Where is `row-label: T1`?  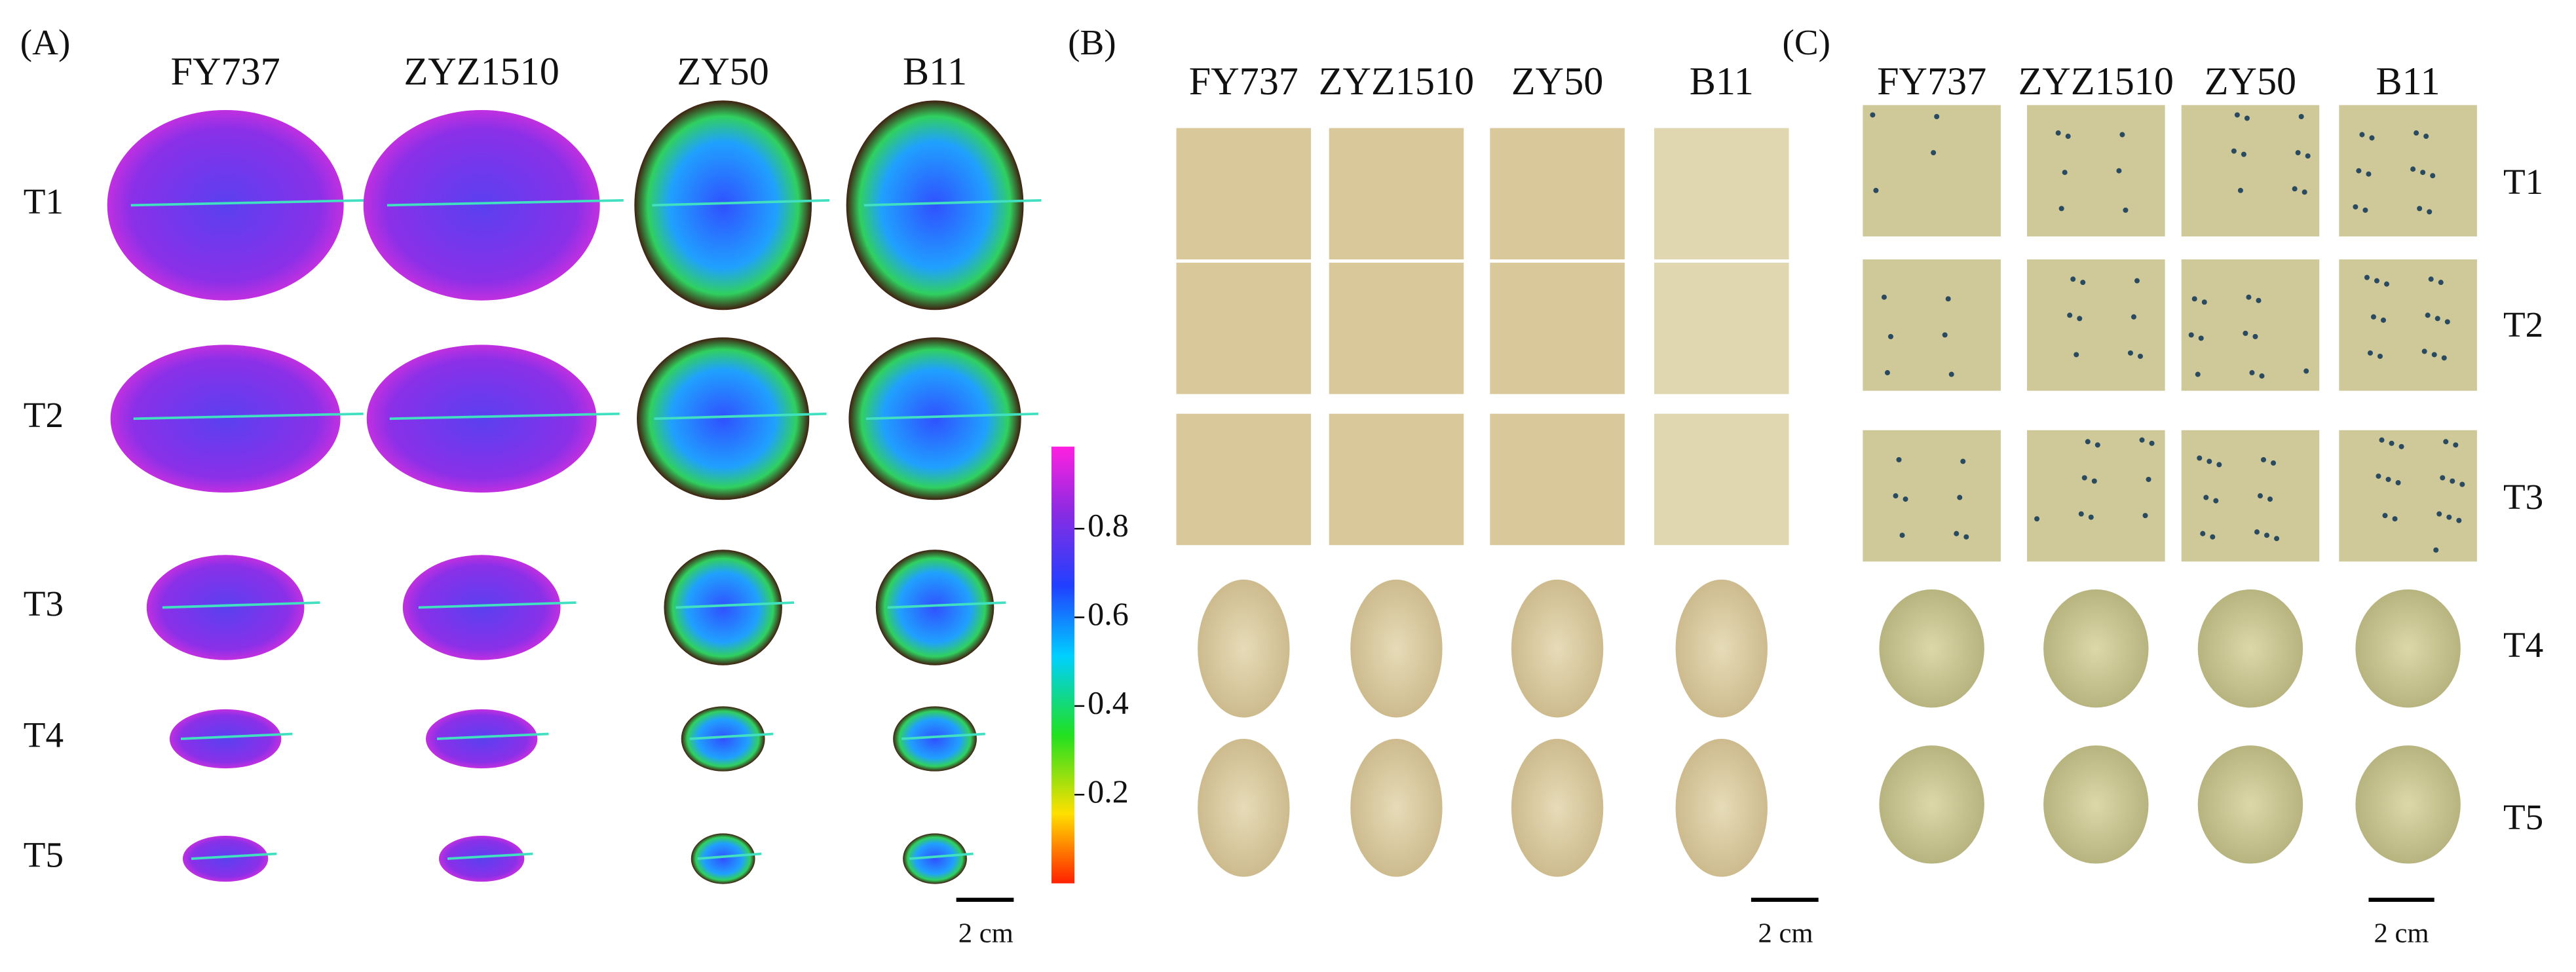 row-label: T1 is located at coordinates (2523, 182).